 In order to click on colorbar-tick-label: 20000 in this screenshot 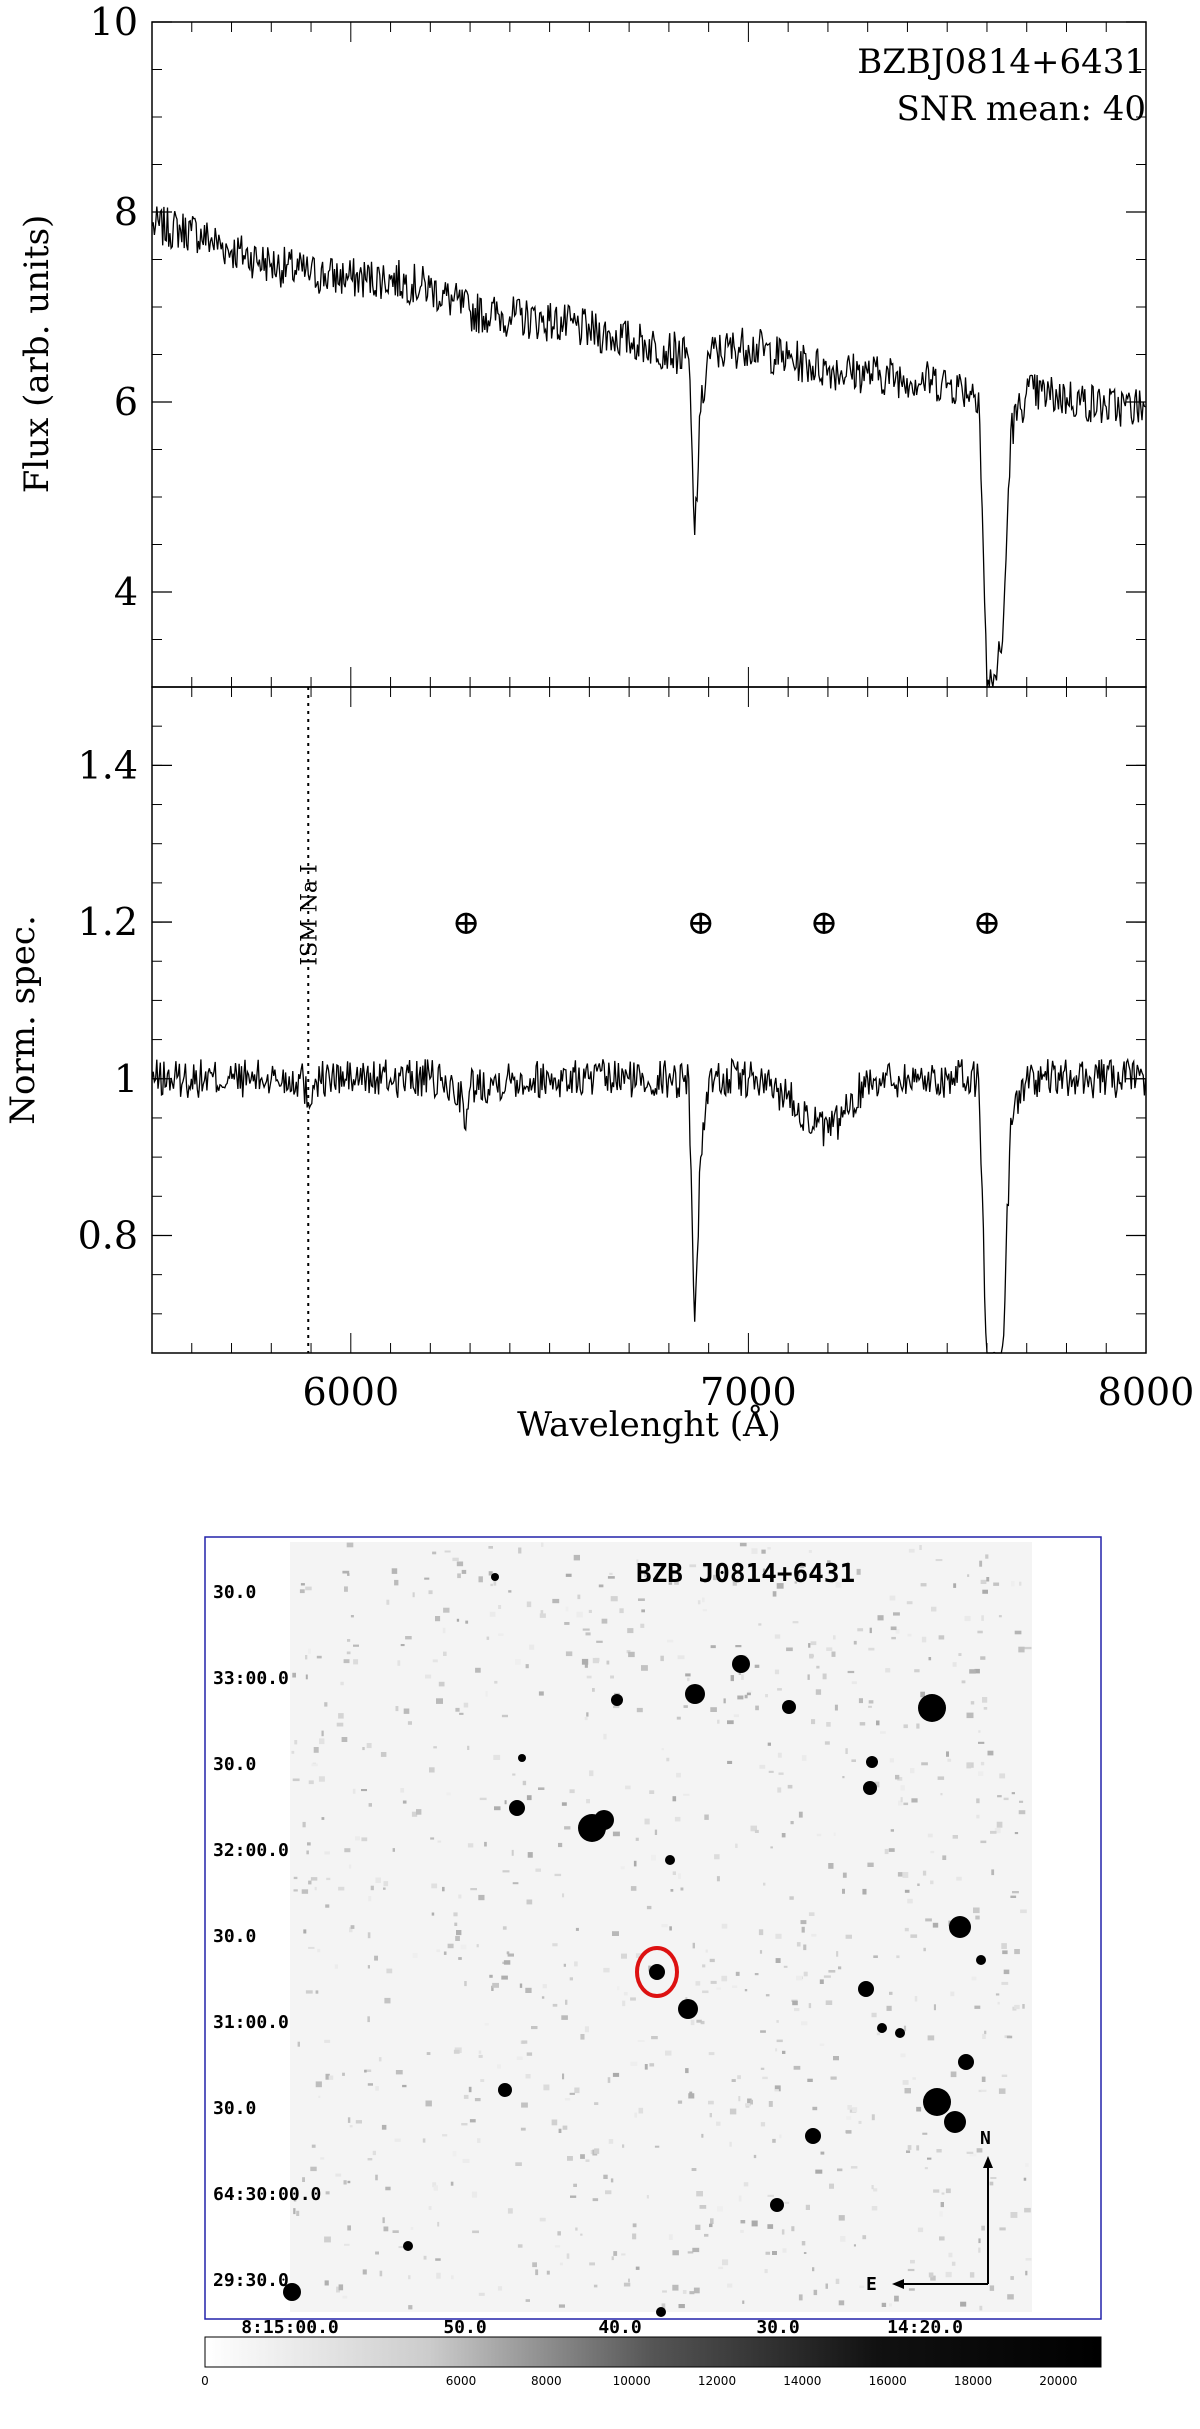, I will do `click(1058, 2381)`.